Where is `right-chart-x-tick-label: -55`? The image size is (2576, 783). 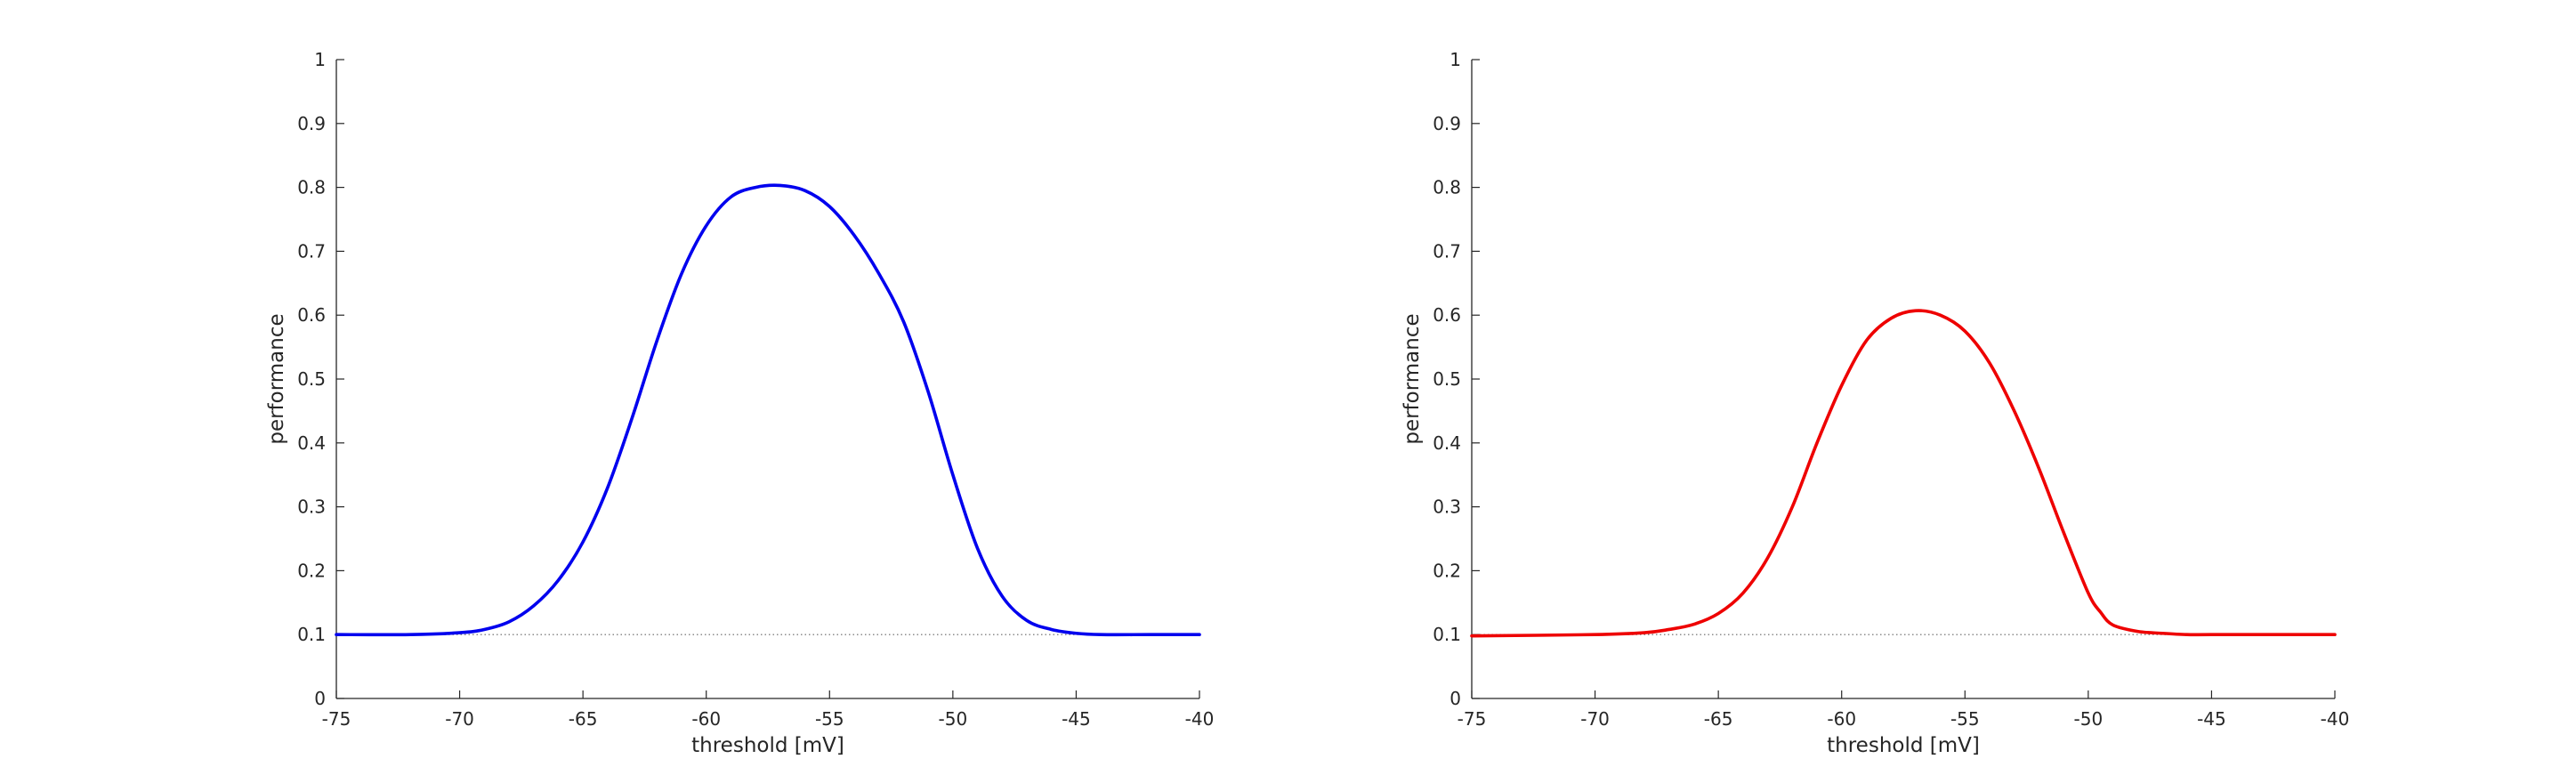 right-chart-x-tick-label: -55 is located at coordinates (1965, 719).